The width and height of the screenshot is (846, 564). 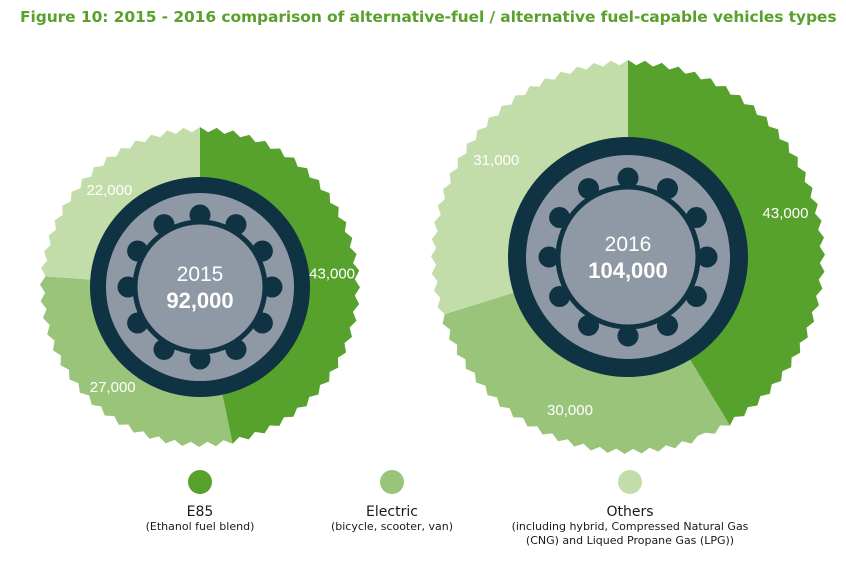 What do you see at coordinates (630, 512) in the screenshot?
I see `legend-label-others: Others` at bounding box center [630, 512].